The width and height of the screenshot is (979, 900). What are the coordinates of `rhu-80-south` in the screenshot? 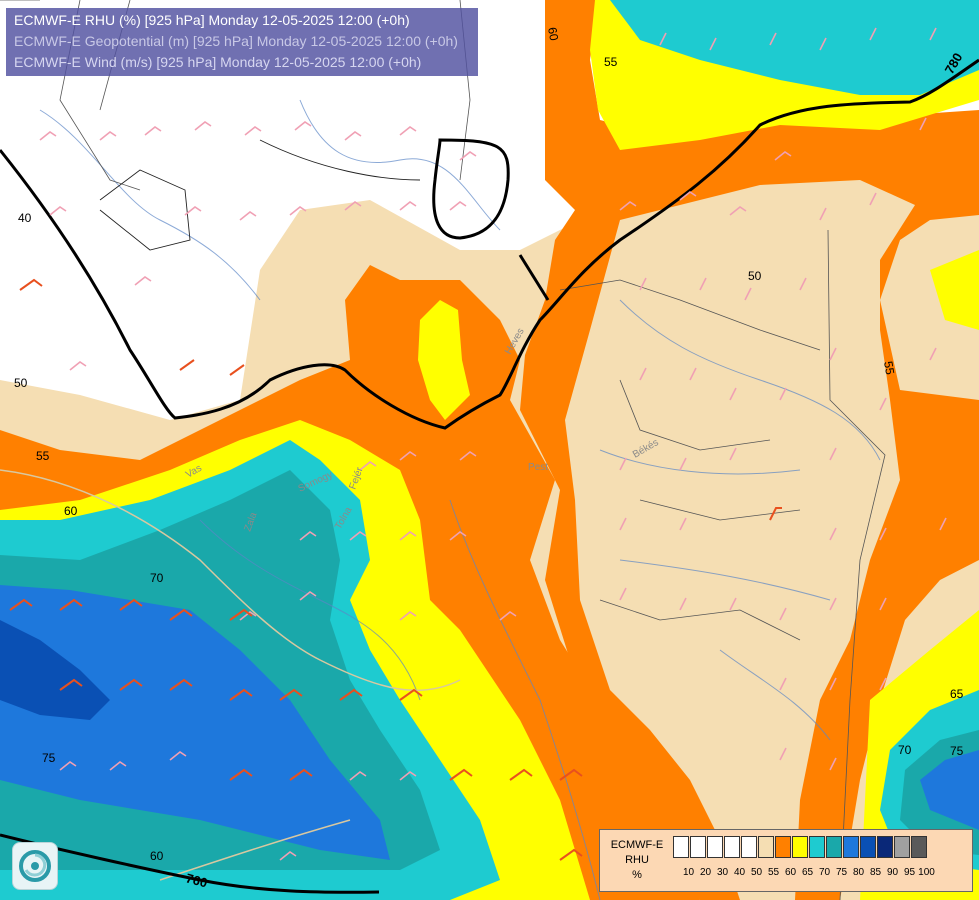 It's located at (195, 722).